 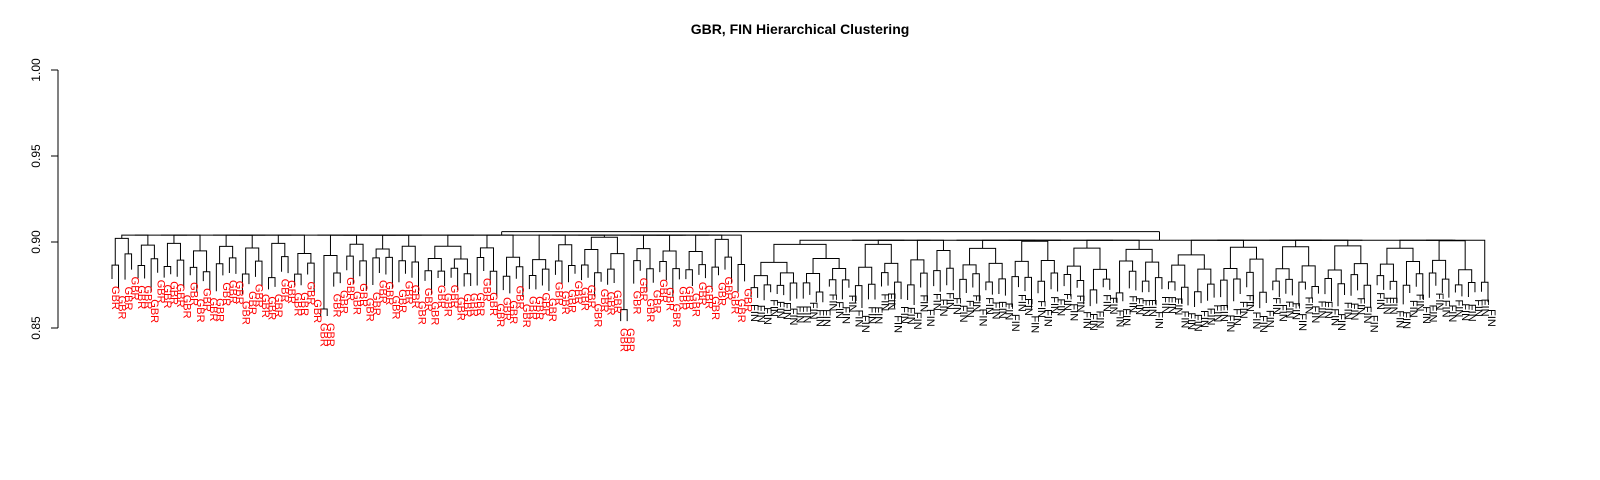 What do you see at coordinates (36, 70) in the screenshot?
I see `y-tick-label: 1.00` at bounding box center [36, 70].